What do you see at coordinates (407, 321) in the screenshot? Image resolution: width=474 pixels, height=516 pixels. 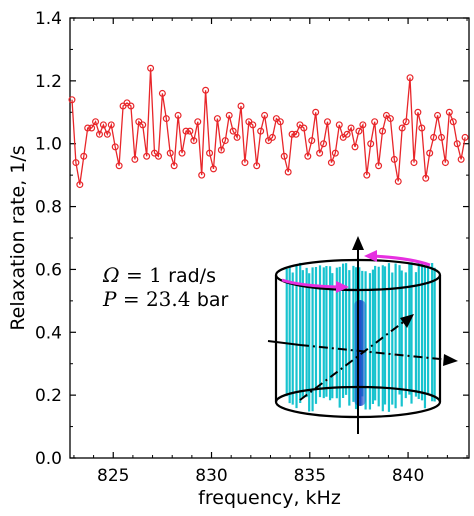 I see `diagonal-axis-arrowhead` at bounding box center [407, 321].